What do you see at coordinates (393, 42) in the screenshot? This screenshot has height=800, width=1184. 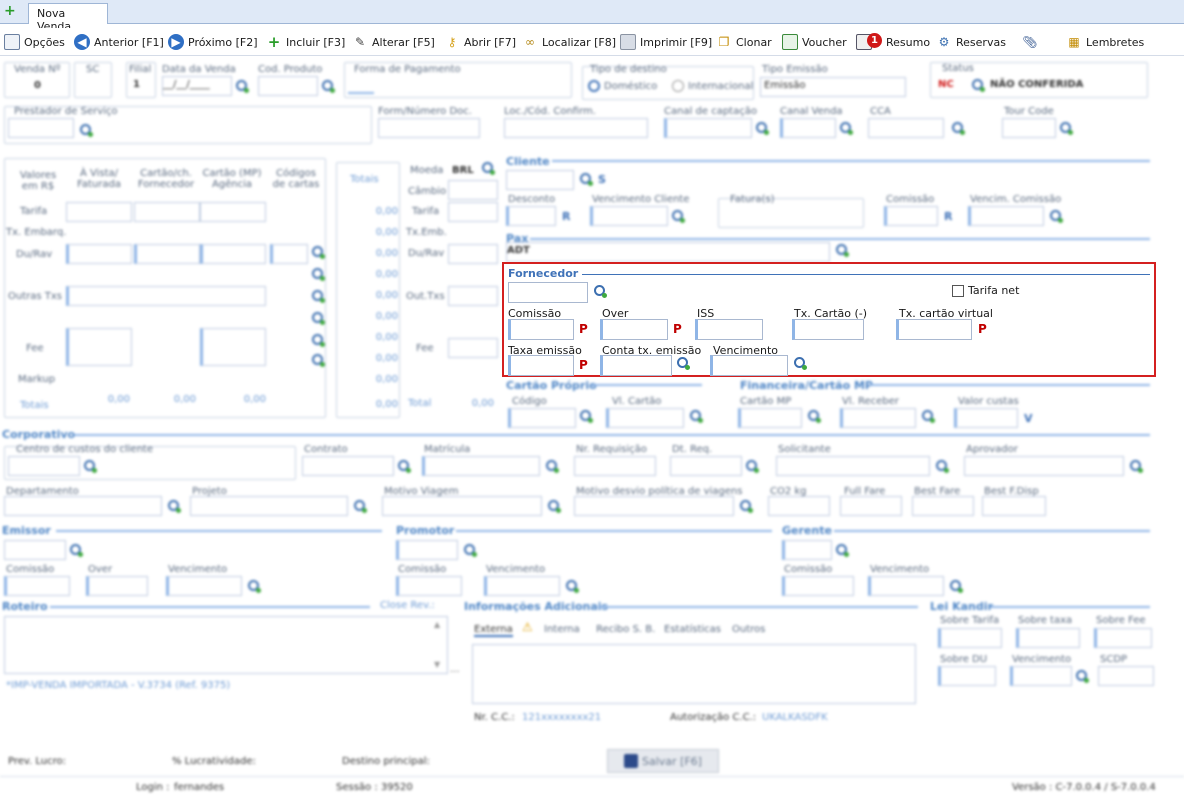 I see `alterar-button: ✎ Alterar [F5]` at bounding box center [393, 42].